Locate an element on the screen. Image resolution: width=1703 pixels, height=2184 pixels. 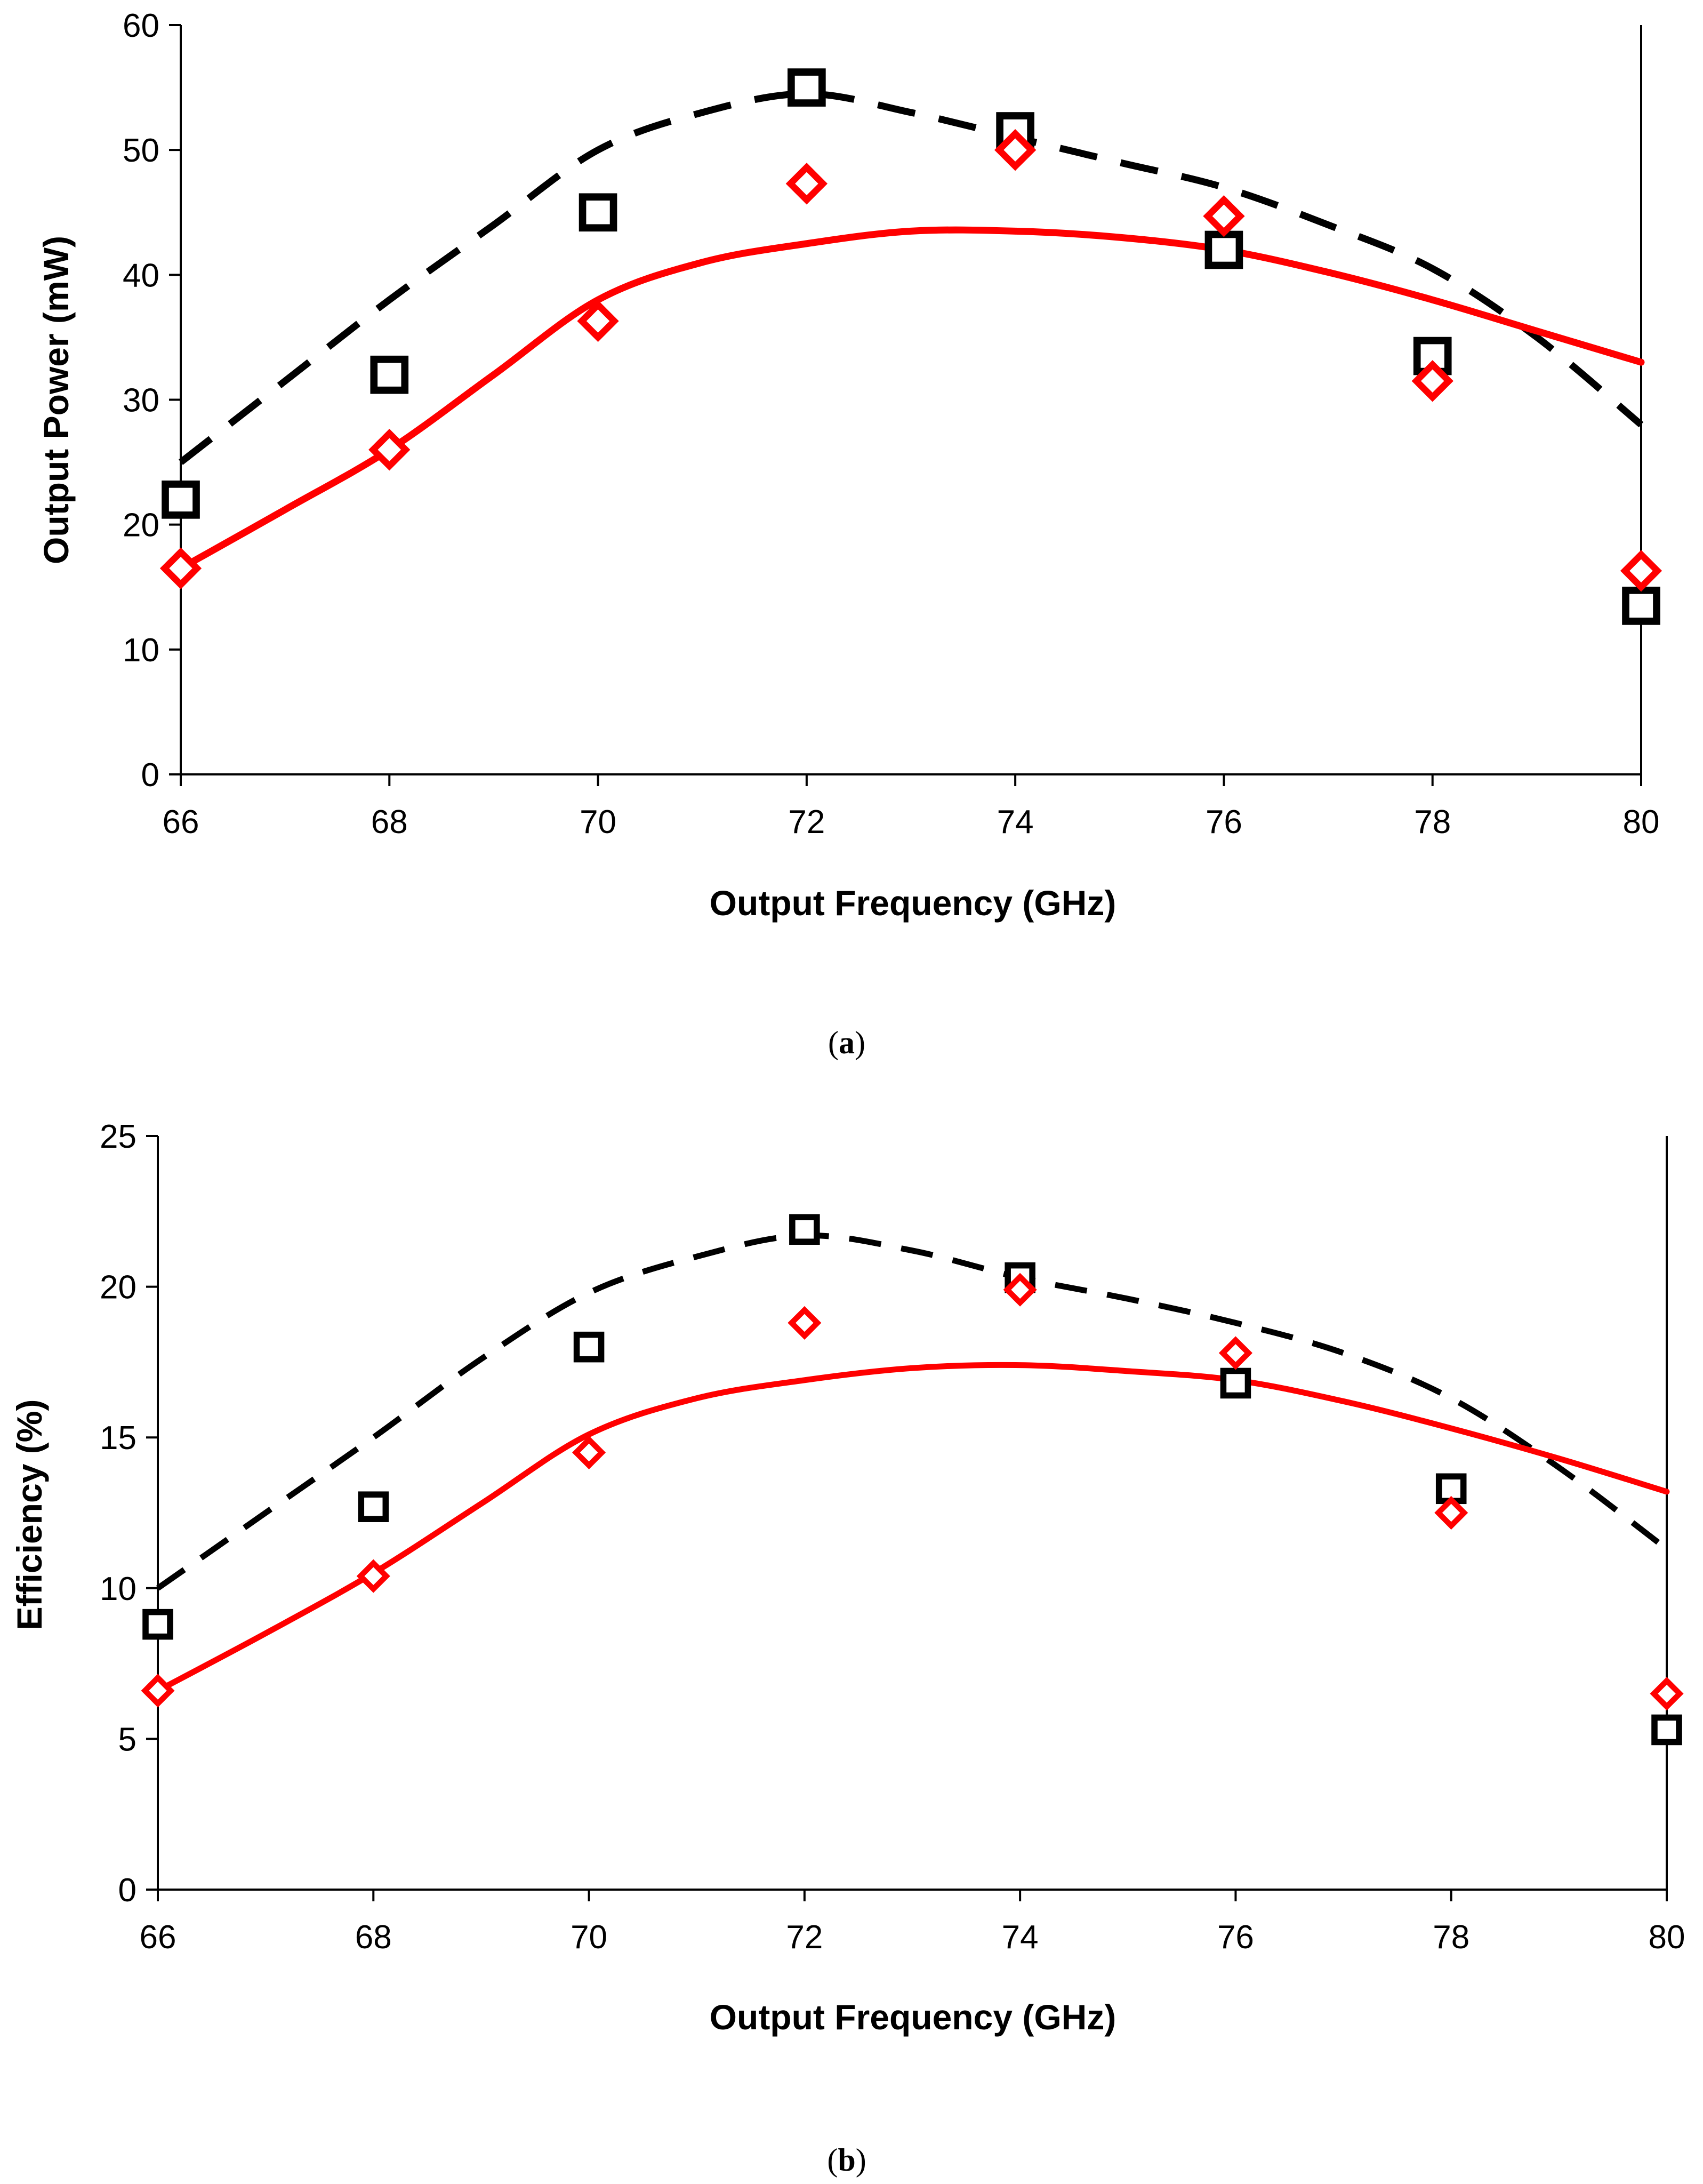
chart-b-caption: (b) is located at coordinates (847, 2160).